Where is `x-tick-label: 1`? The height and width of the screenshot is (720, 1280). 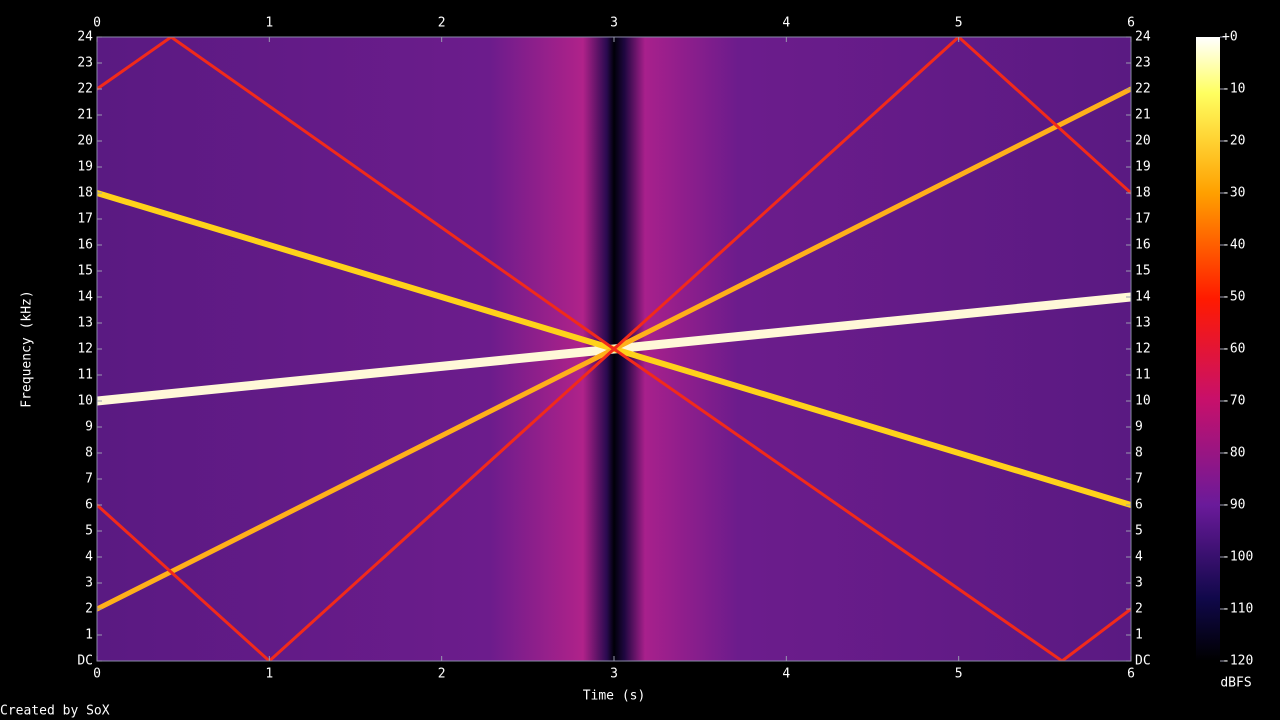
x-tick-label: 1 is located at coordinates (269, 674).